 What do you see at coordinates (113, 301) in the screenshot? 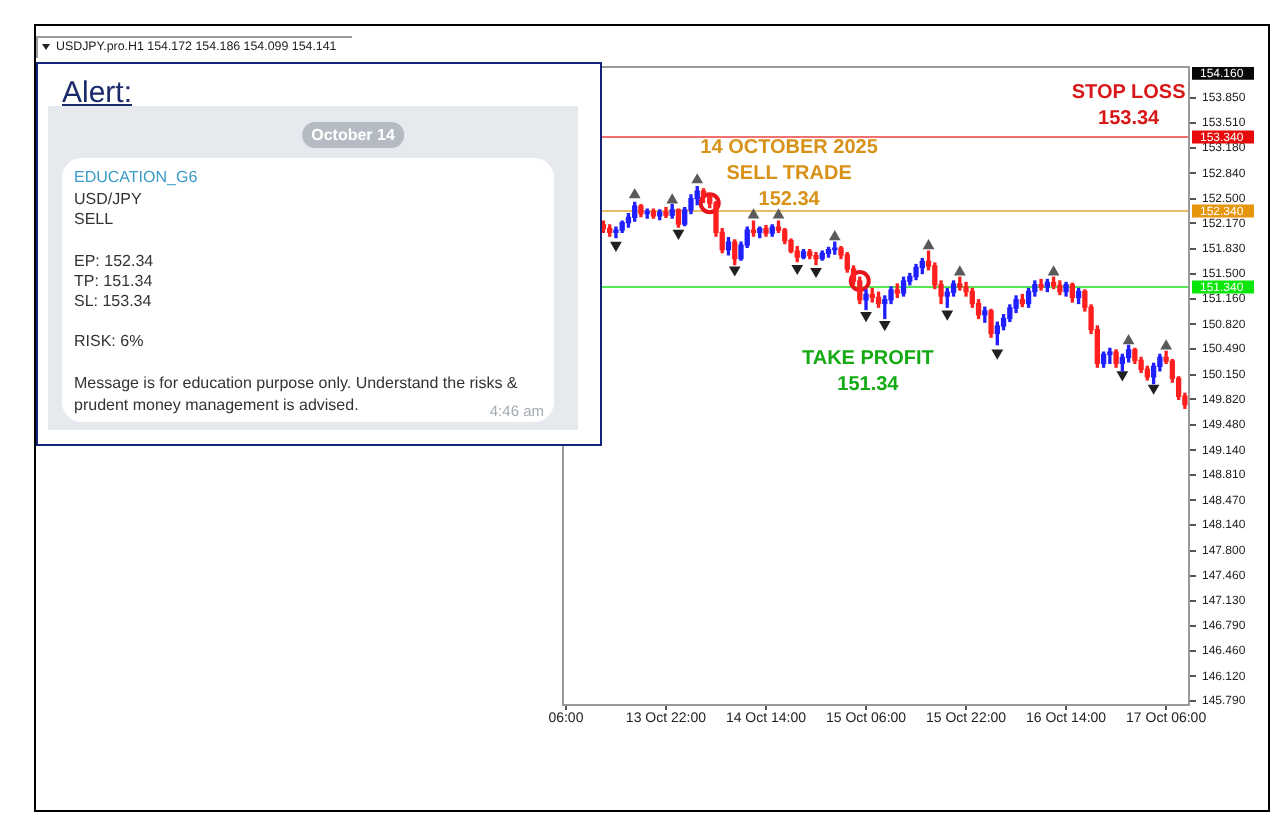
I see `text: SL: 153.34` at bounding box center [113, 301].